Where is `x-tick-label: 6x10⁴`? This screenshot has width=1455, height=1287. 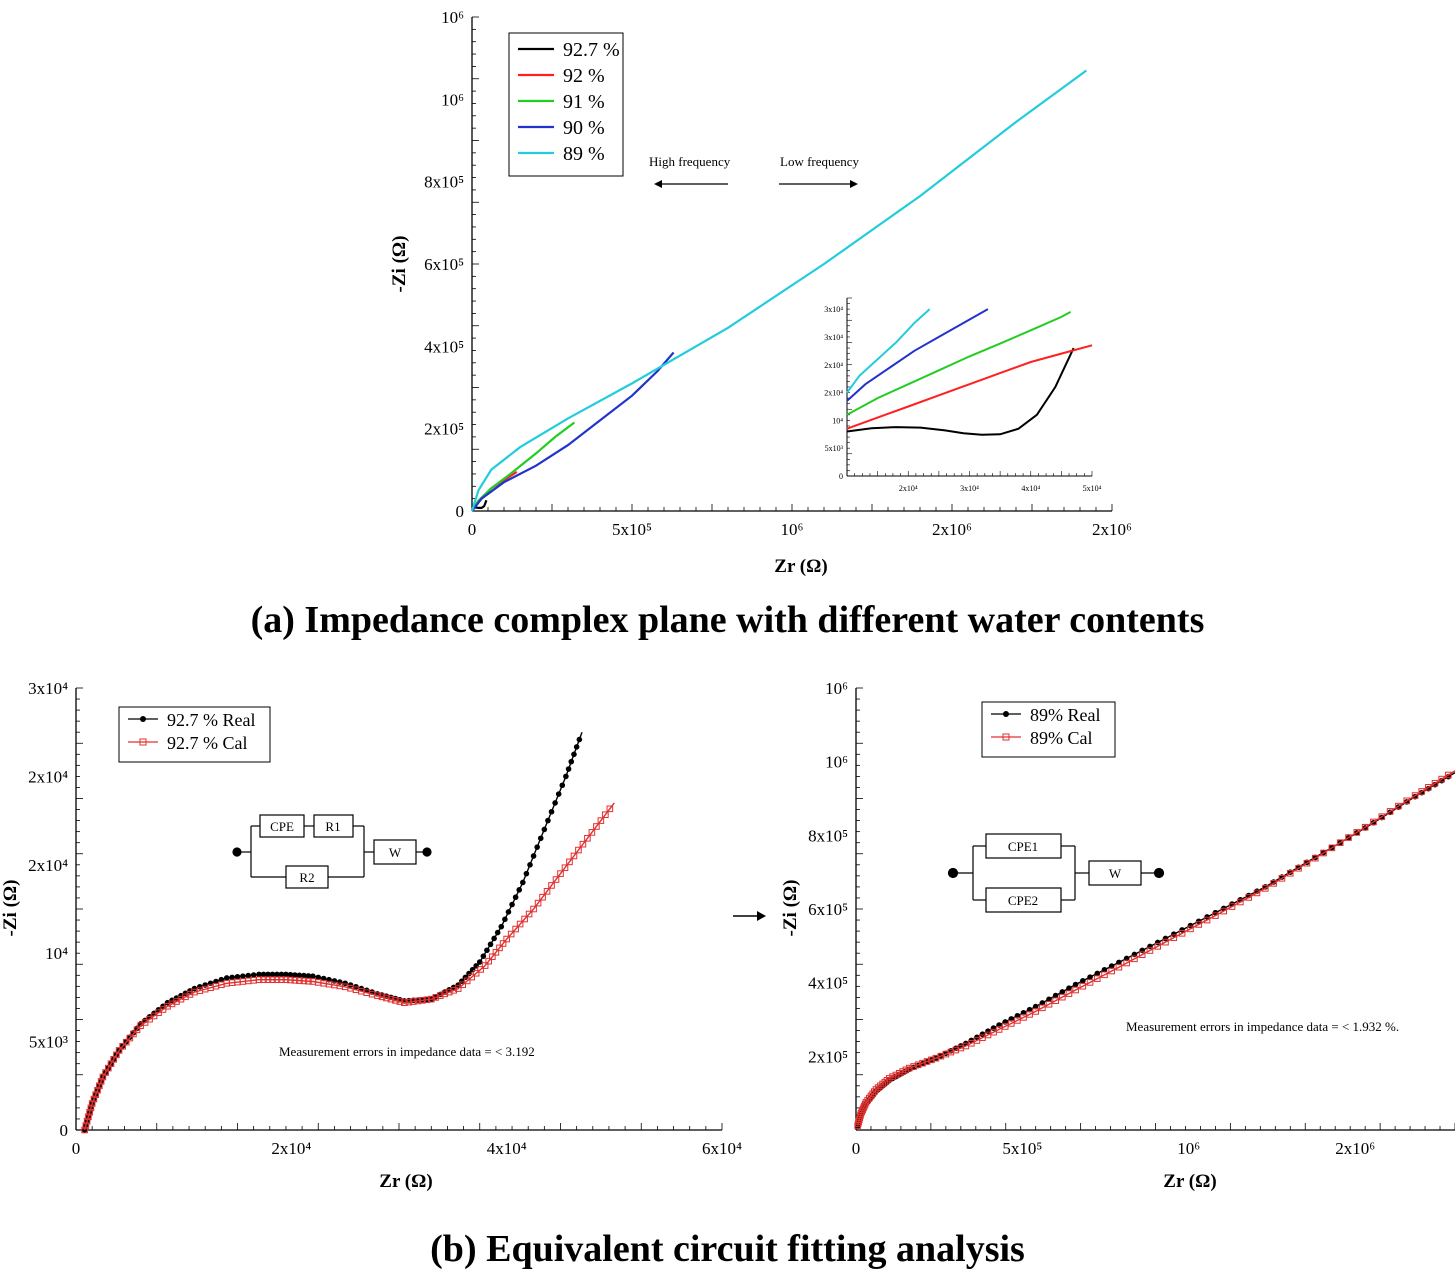 x-tick-label: 6x10⁴ is located at coordinates (722, 1148).